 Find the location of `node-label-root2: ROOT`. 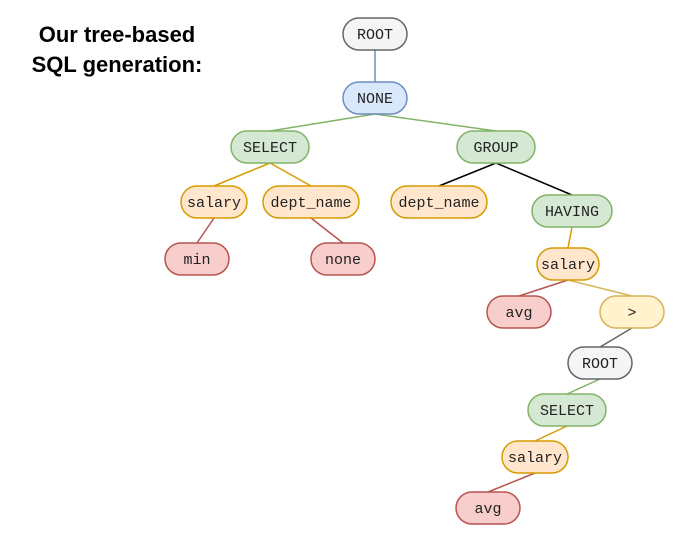

node-label-root2: ROOT is located at coordinates (600, 364).